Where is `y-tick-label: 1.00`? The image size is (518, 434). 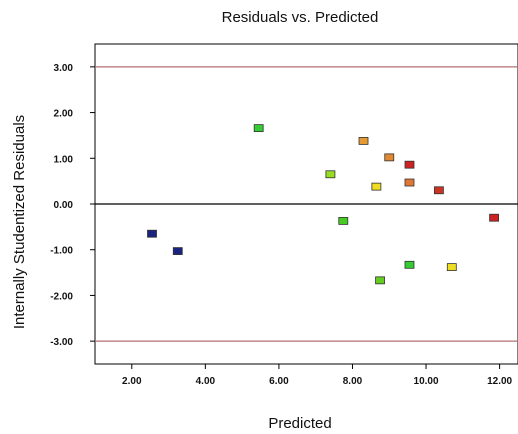 y-tick-label: 1.00 is located at coordinates (64, 159).